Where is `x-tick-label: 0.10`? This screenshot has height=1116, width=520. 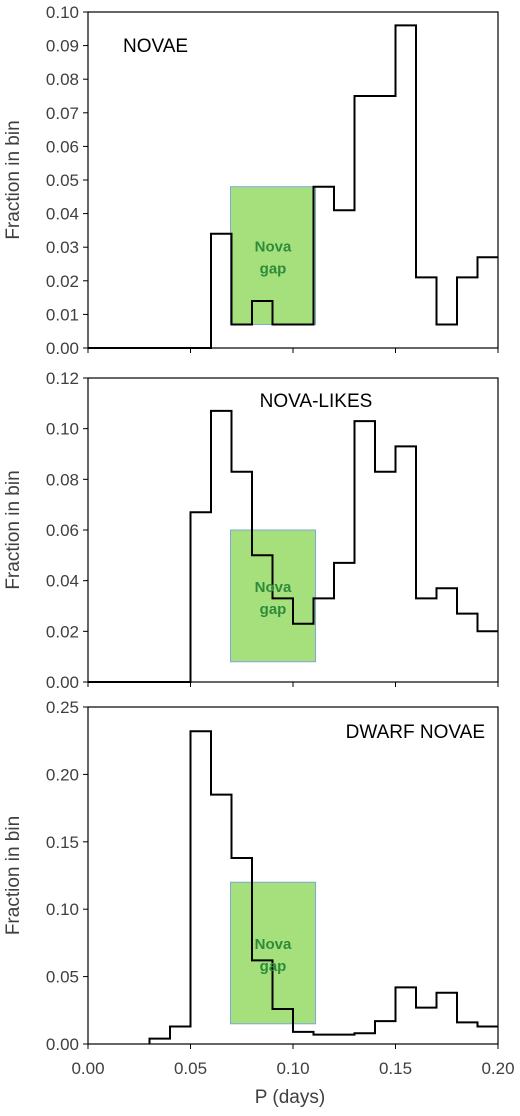 x-tick-label: 0.10 is located at coordinates (292, 1068).